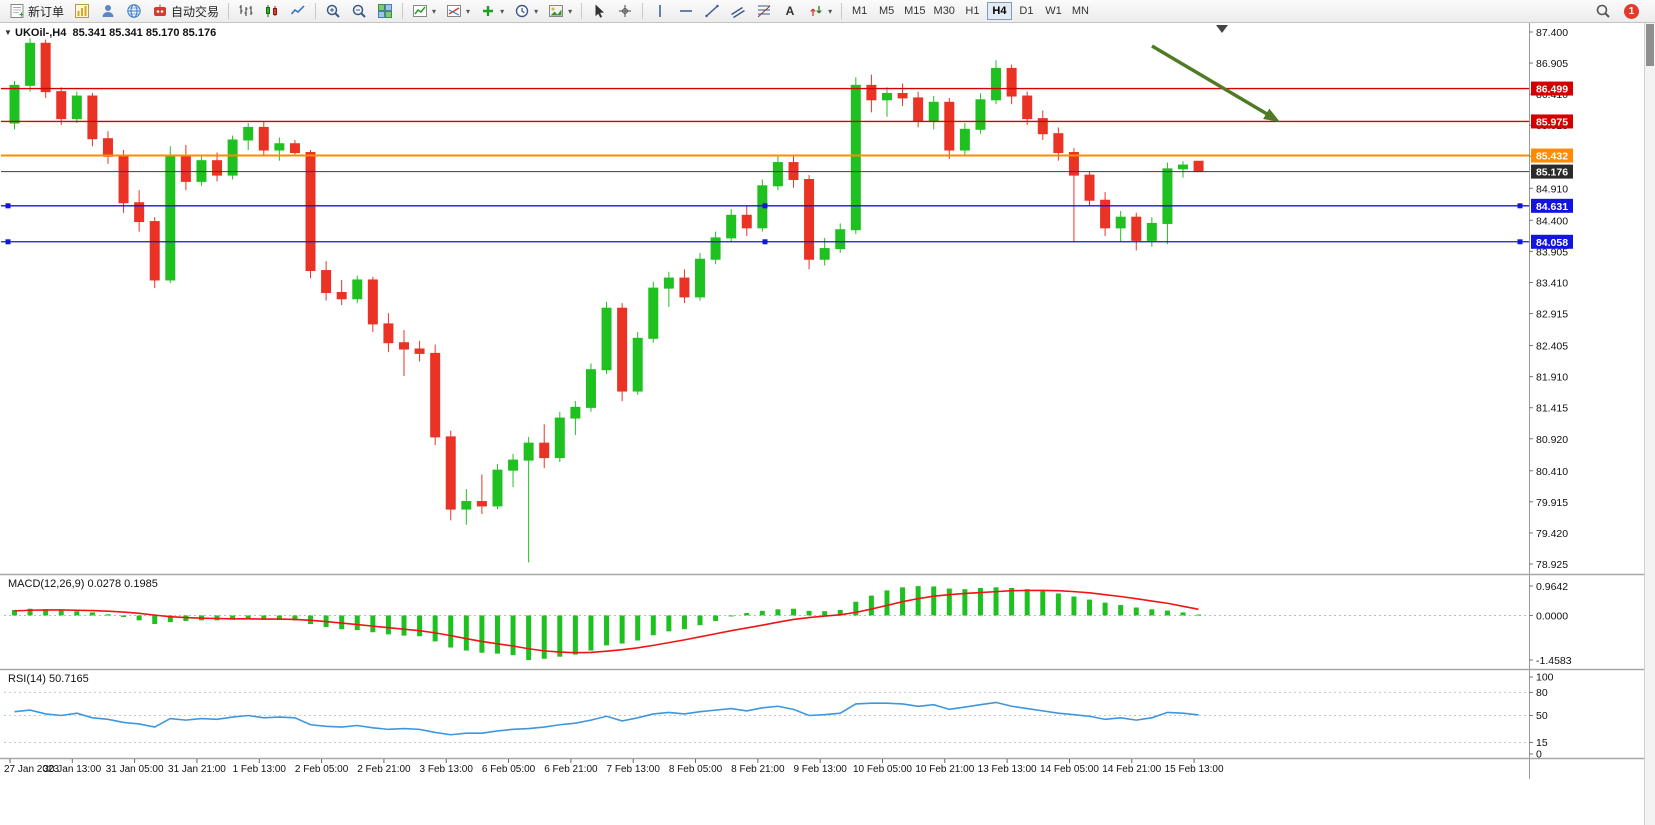  What do you see at coordinates (1552, 221) in the screenshot?
I see `price-axis-label: 84.400` at bounding box center [1552, 221].